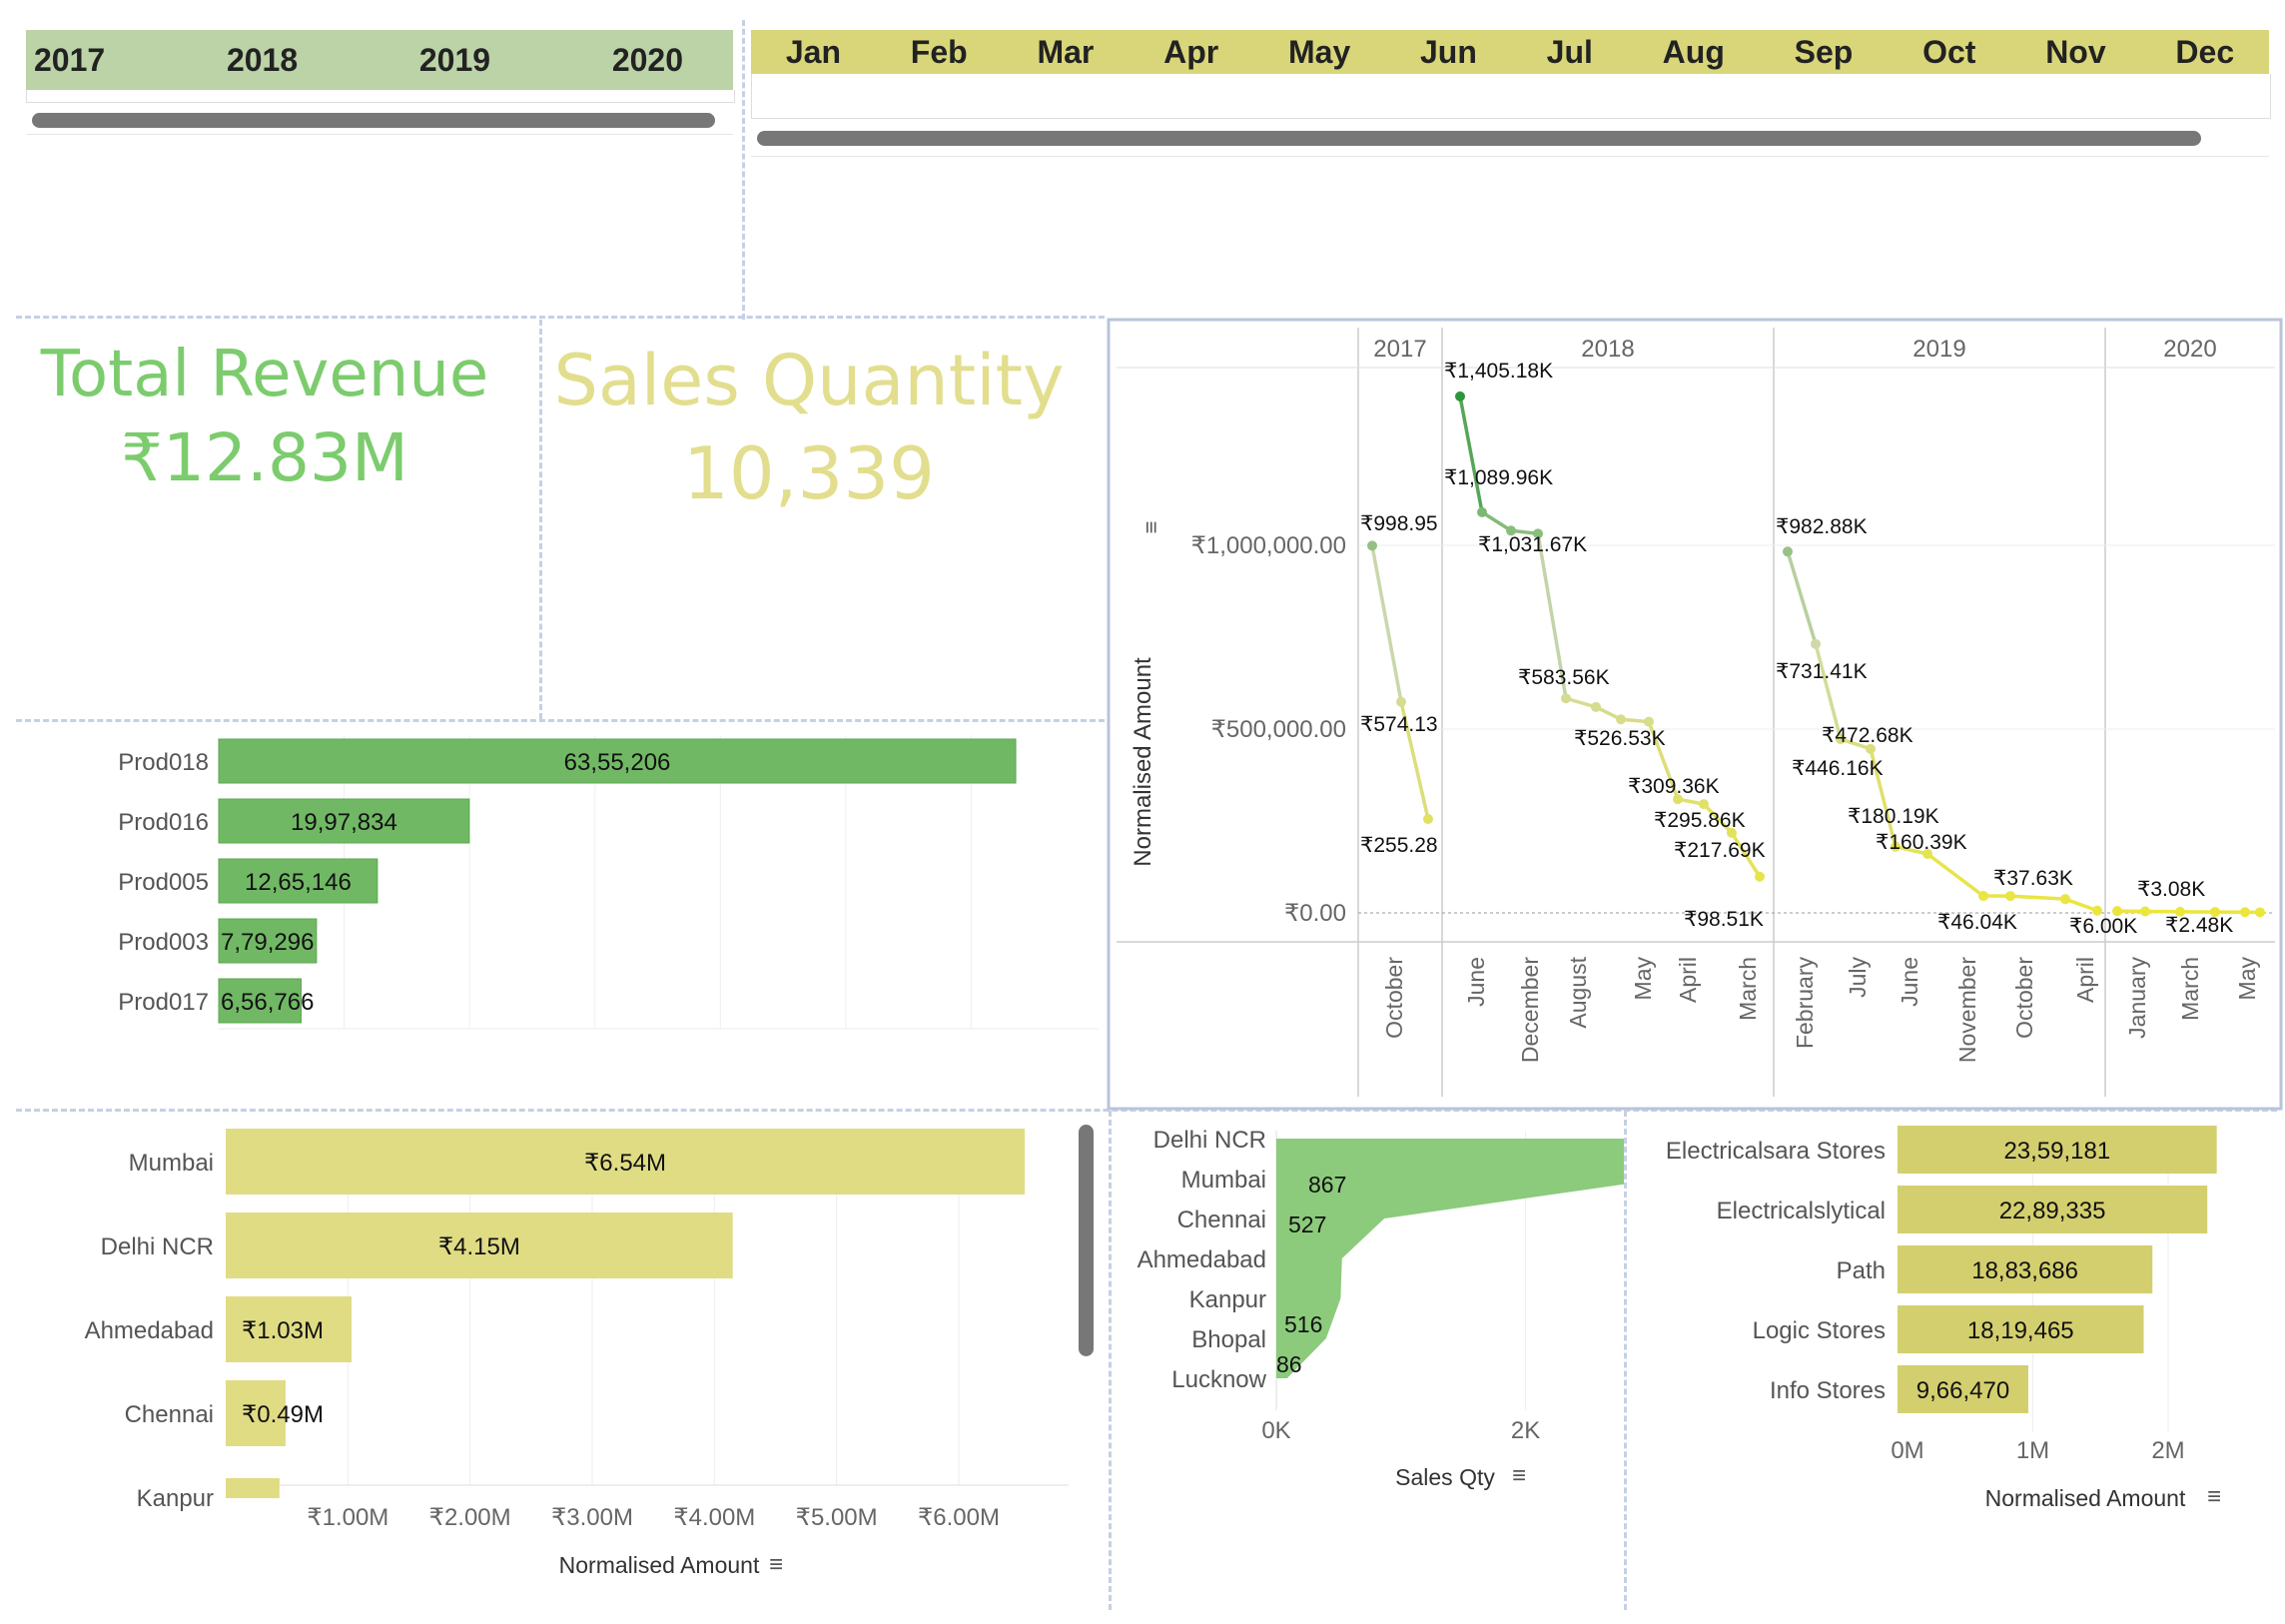  Describe the element at coordinates (560, 317) in the screenshot. I see `divider-upper` at that location.